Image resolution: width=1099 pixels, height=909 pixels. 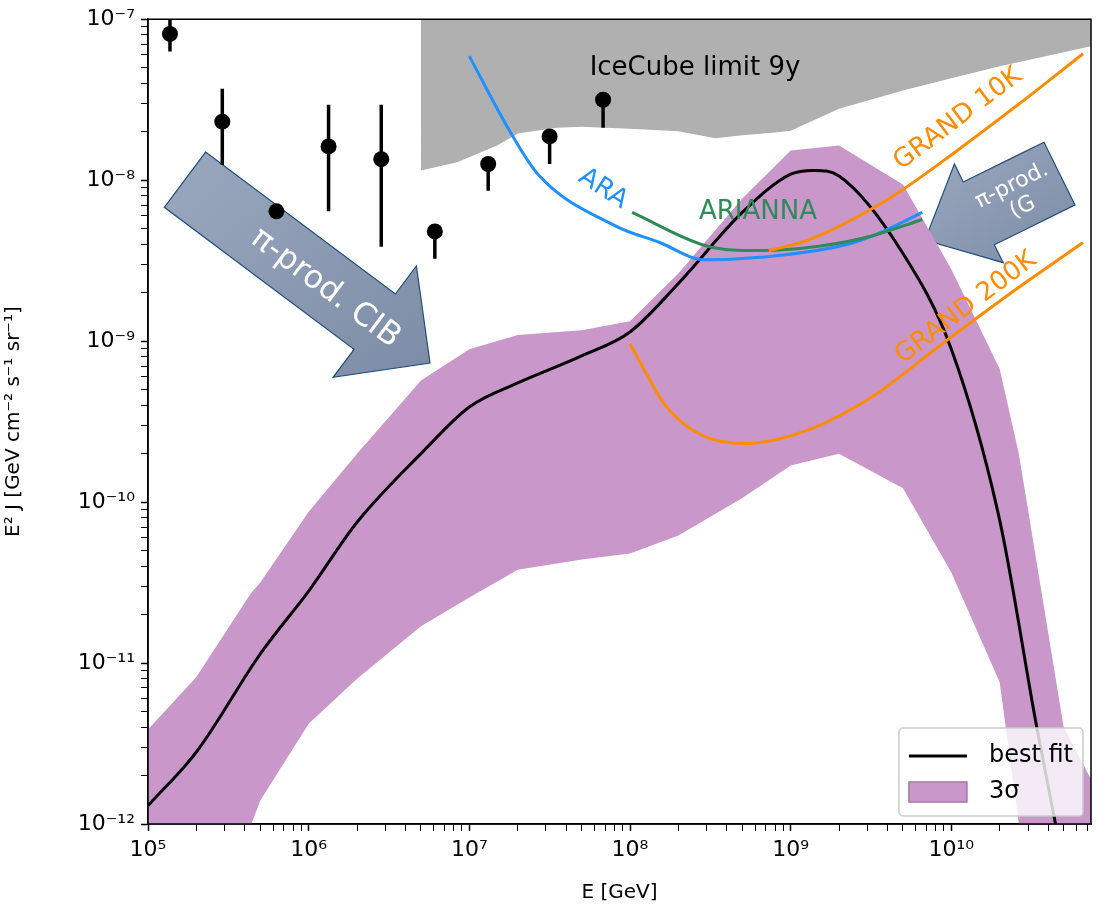 I want to click on x-tick-label: 10⁷, so click(x=469, y=848).